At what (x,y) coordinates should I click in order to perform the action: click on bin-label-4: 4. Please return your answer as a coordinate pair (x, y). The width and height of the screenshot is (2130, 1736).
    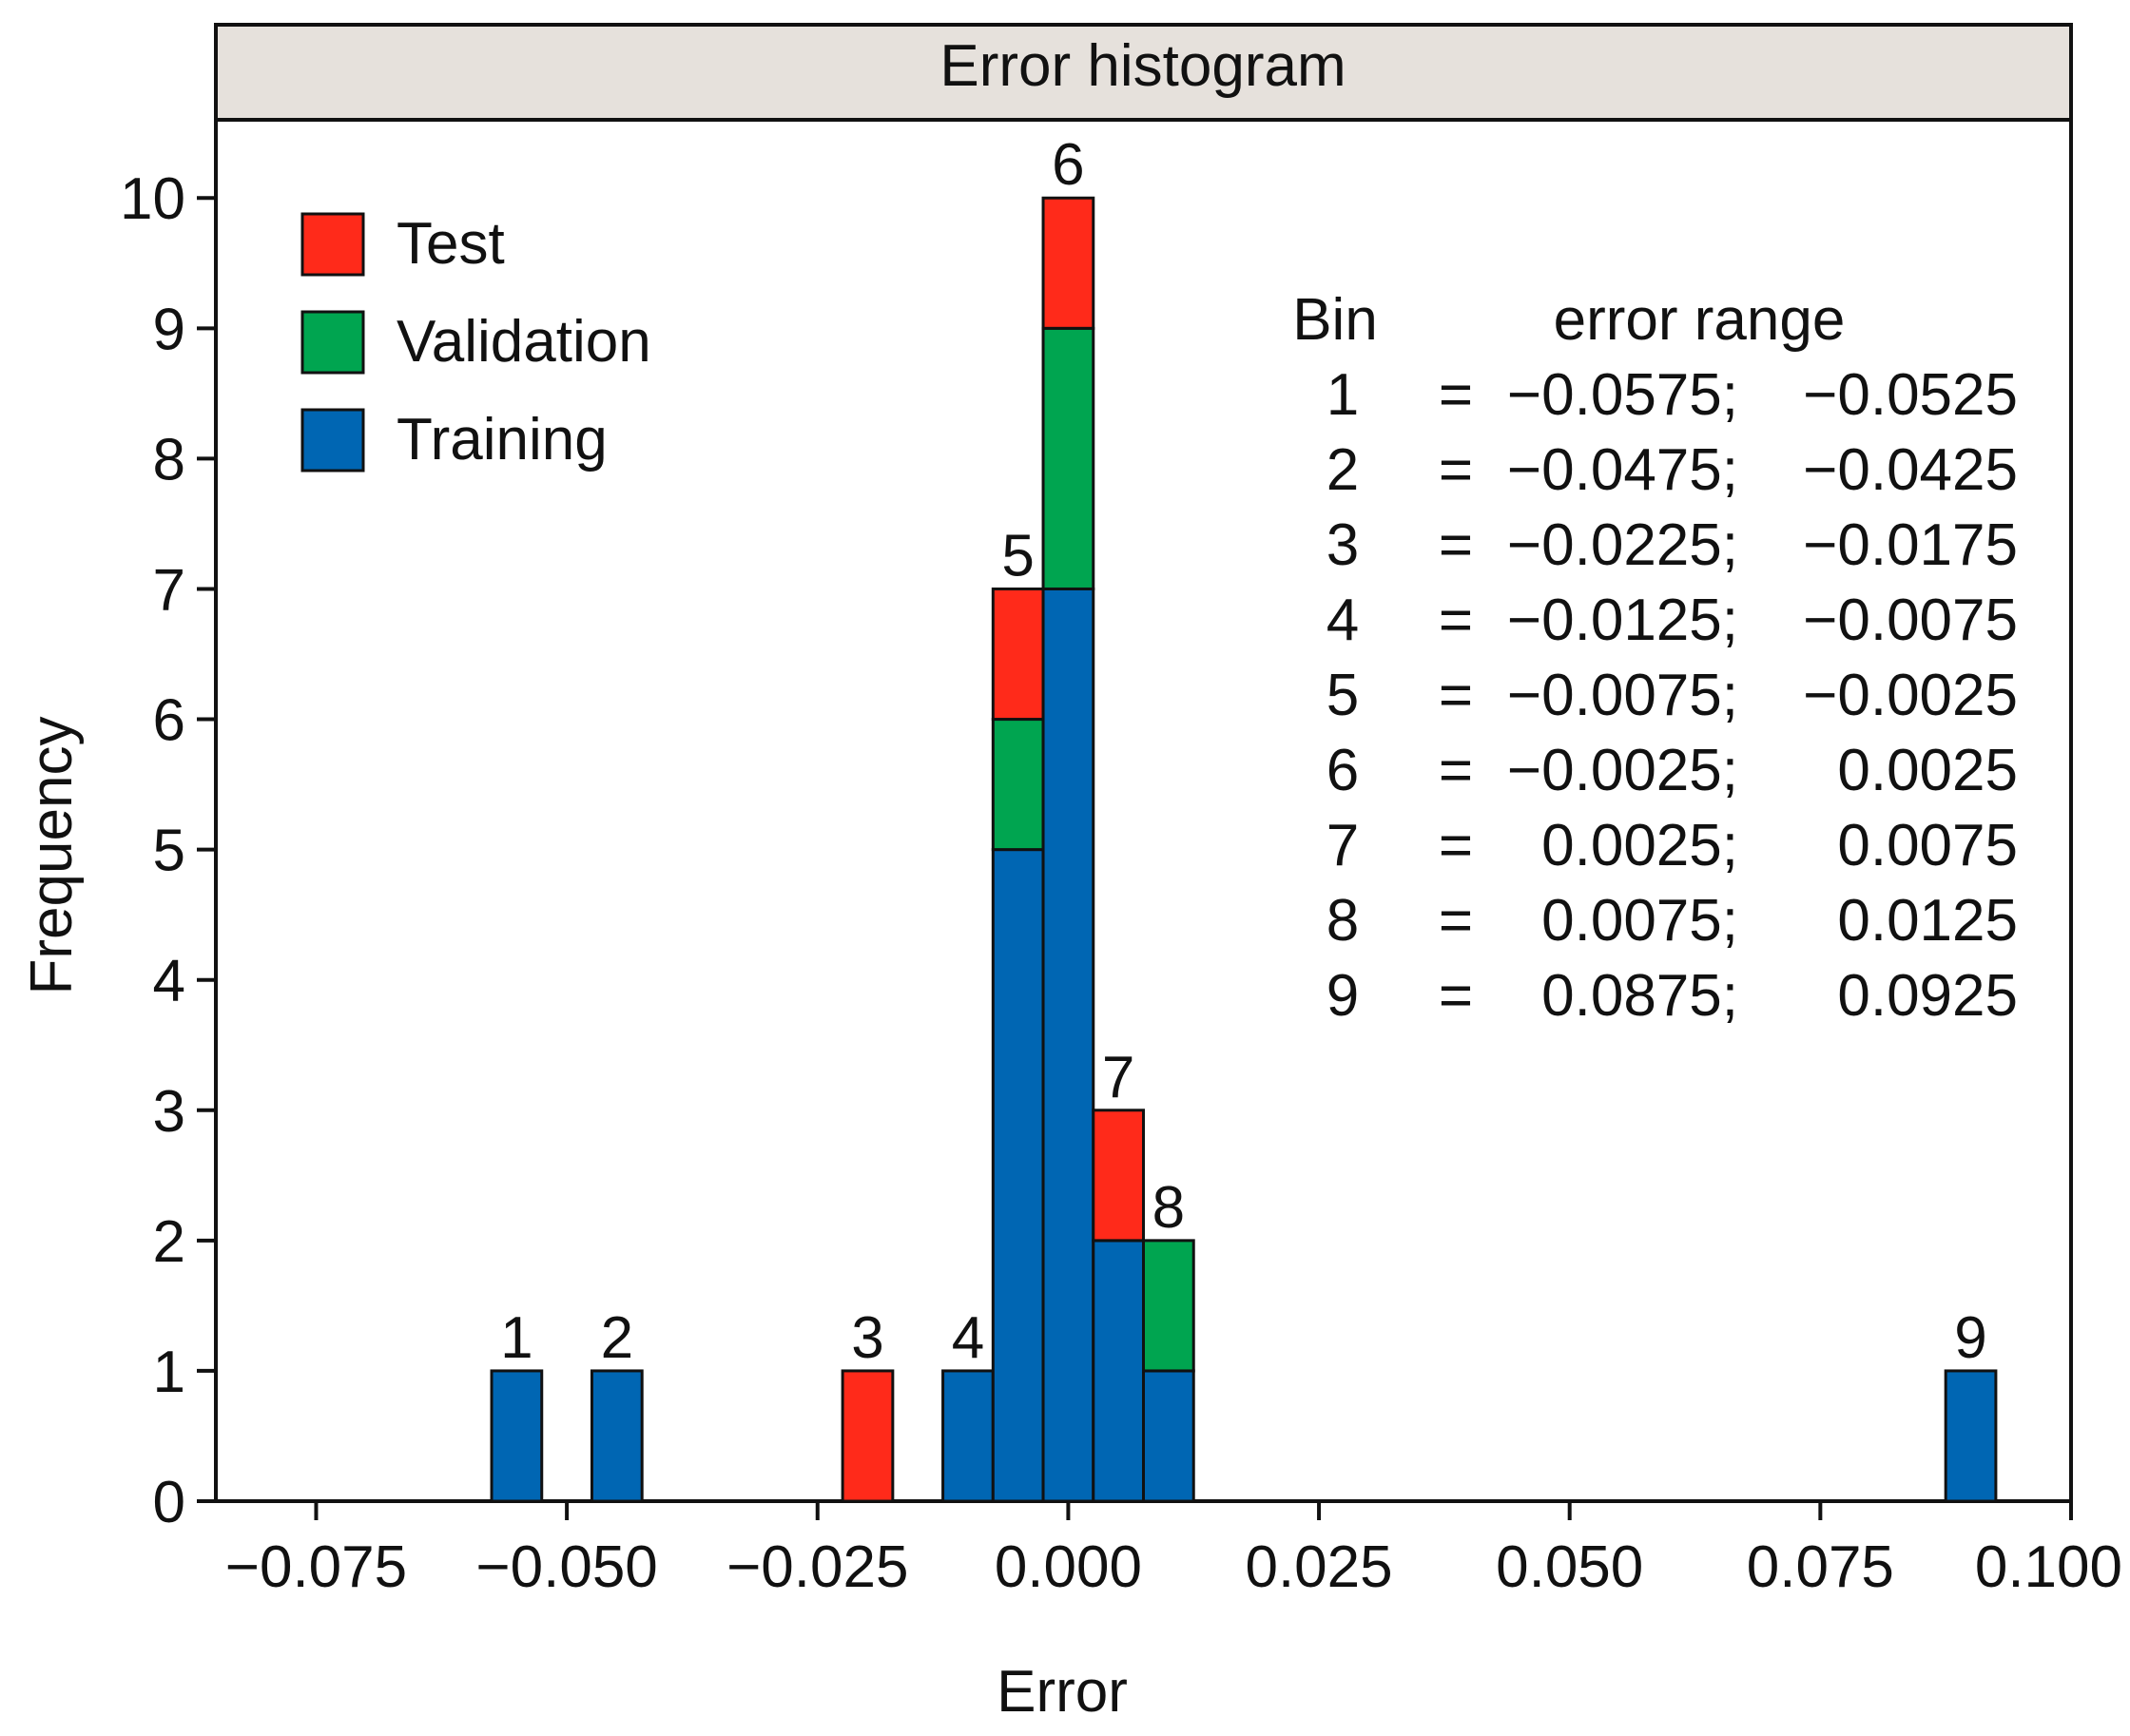
    Looking at the image, I should click on (968, 1338).